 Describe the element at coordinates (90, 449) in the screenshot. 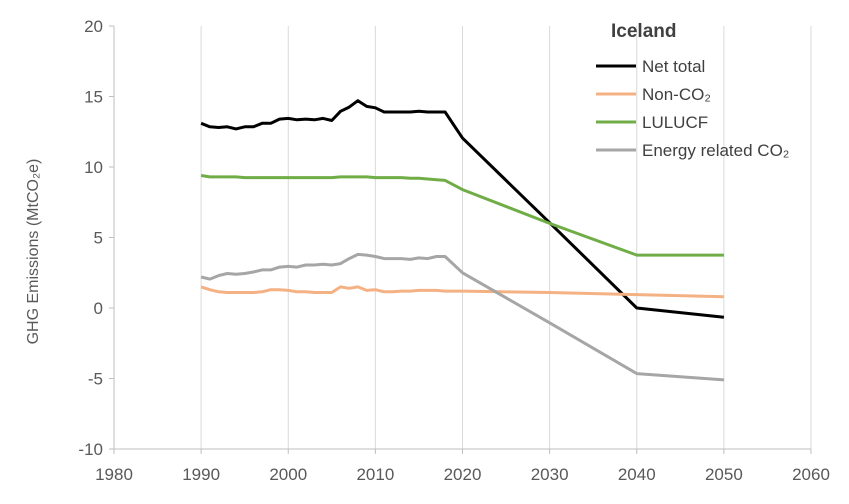

I see `y-tick-label: -10` at that location.